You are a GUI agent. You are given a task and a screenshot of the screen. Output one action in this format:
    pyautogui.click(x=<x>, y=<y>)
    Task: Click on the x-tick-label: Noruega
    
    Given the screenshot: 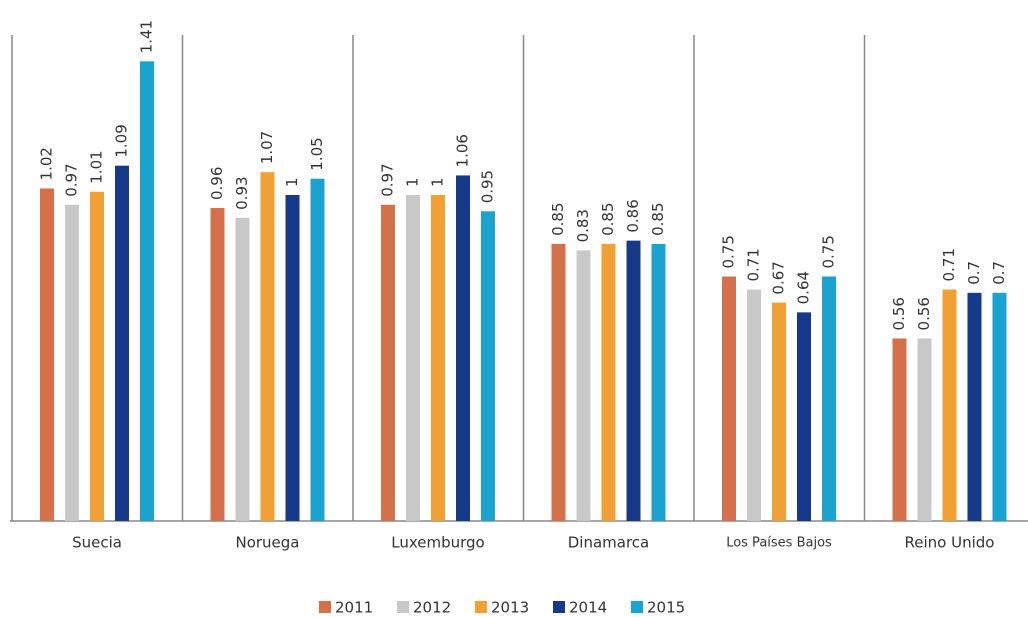 What is the action you would take?
    pyautogui.click(x=267, y=543)
    